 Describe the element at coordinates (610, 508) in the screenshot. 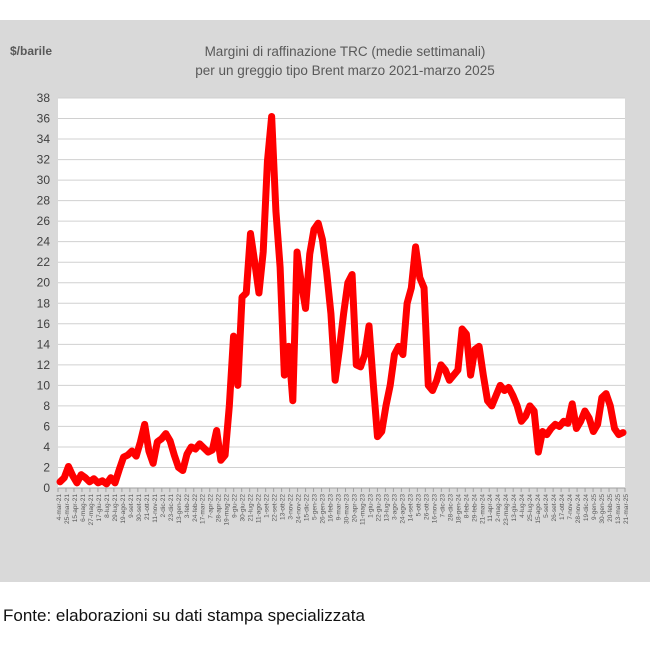

I see `x-tick-label: 20-feb-25` at that location.